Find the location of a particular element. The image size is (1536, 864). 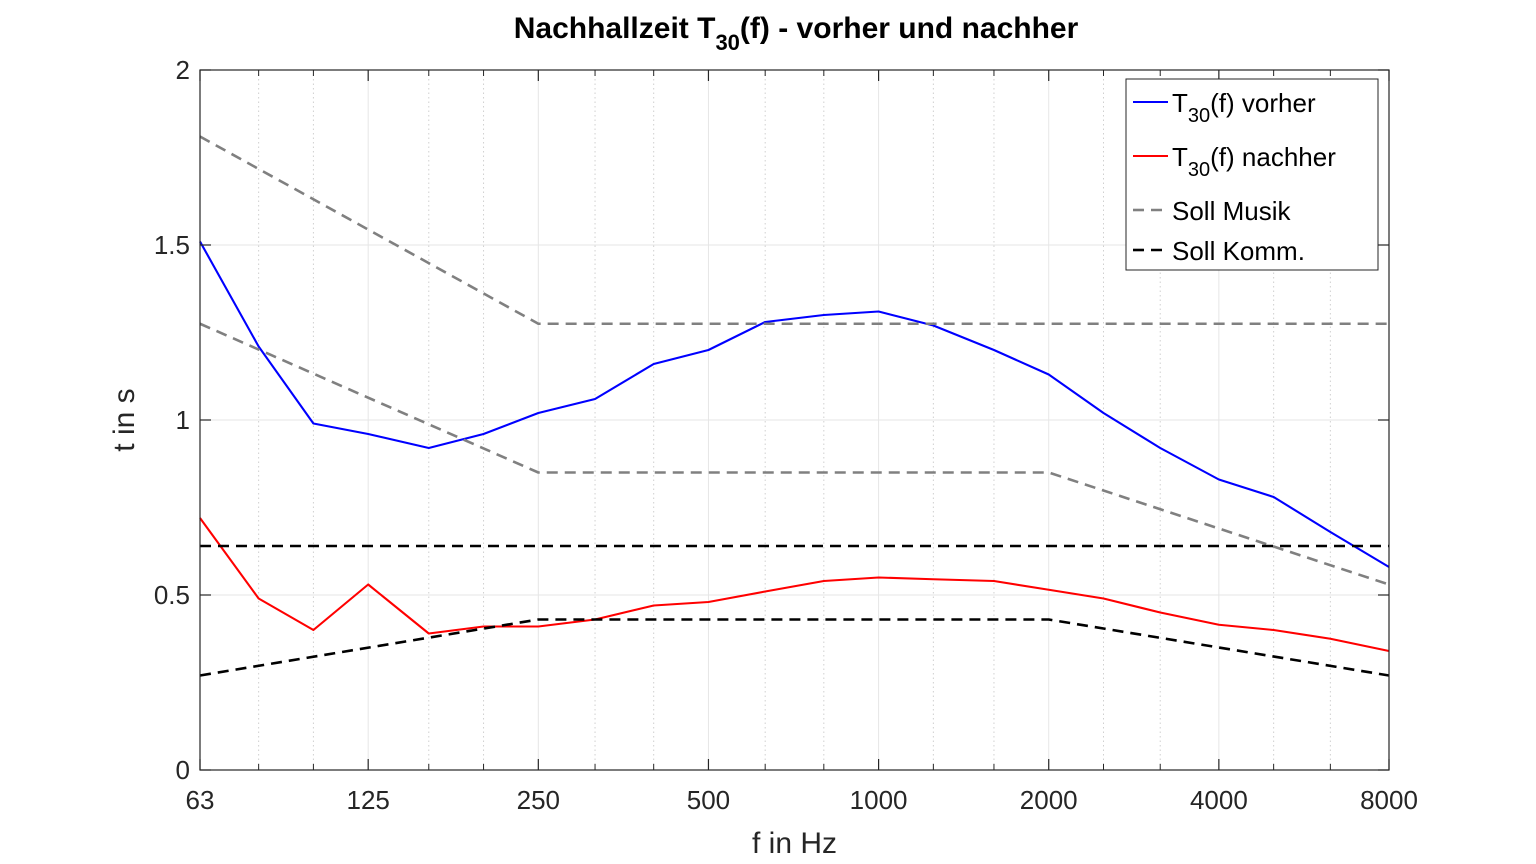

x-tick-label: 1000 is located at coordinates (879, 800).